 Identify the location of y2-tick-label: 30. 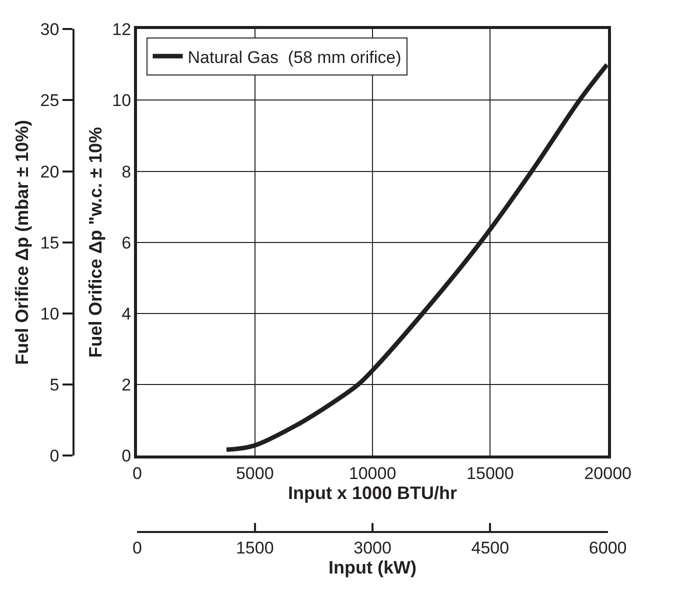
(50, 30).